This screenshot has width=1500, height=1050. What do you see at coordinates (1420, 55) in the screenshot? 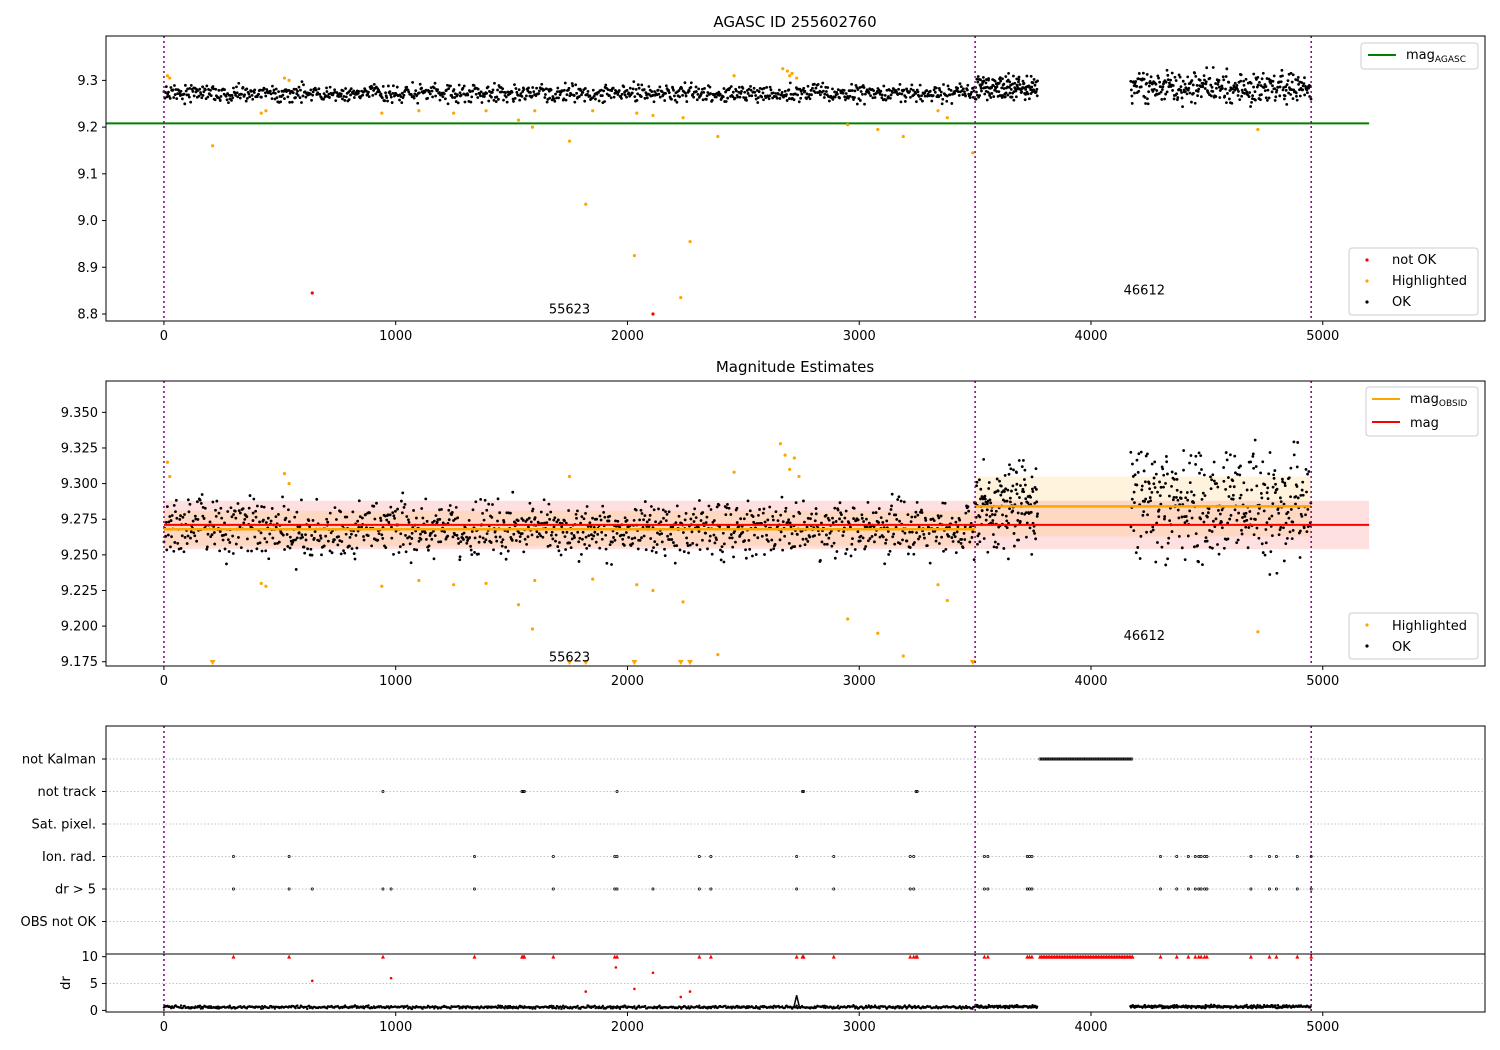
I see `legend-mag-agasc-text: mag` at bounding box center [1420, 55].